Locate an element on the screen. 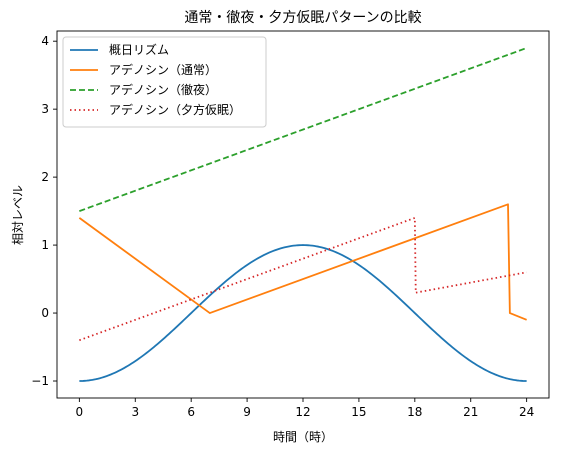 This screenshot has width=561, height=455. x-tick-label: 0 is located at coordinates (80, 412).